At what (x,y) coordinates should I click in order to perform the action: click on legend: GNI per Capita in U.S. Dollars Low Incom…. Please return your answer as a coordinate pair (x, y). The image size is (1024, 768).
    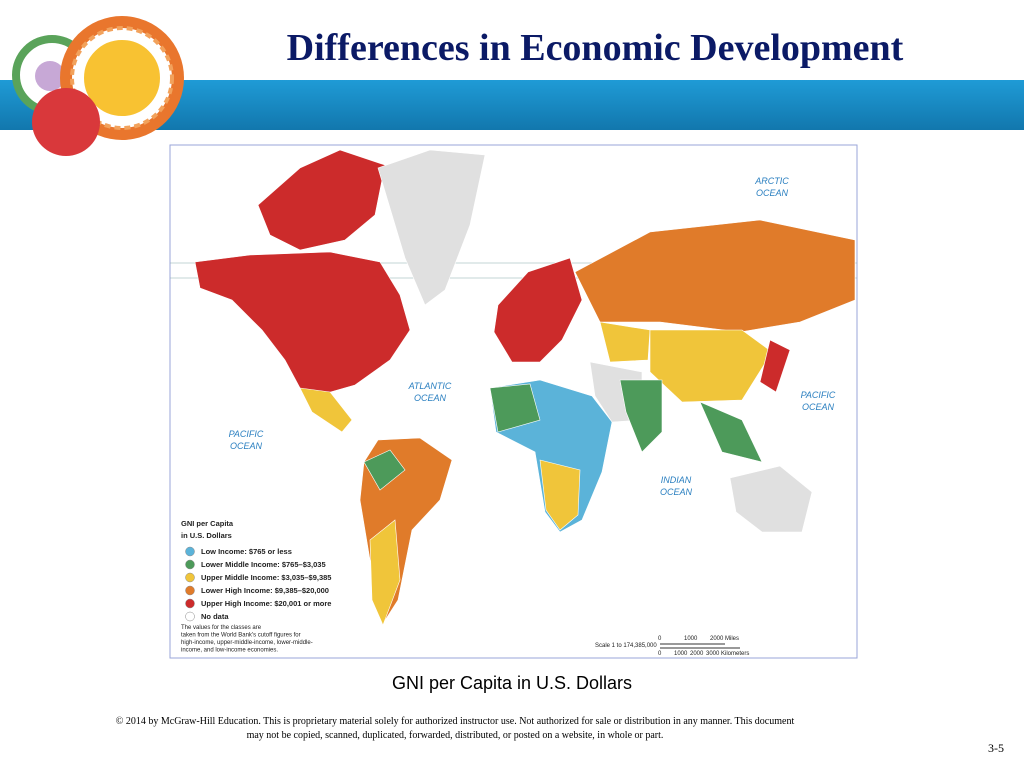
    Looking at the image, I should click on (256, 586).